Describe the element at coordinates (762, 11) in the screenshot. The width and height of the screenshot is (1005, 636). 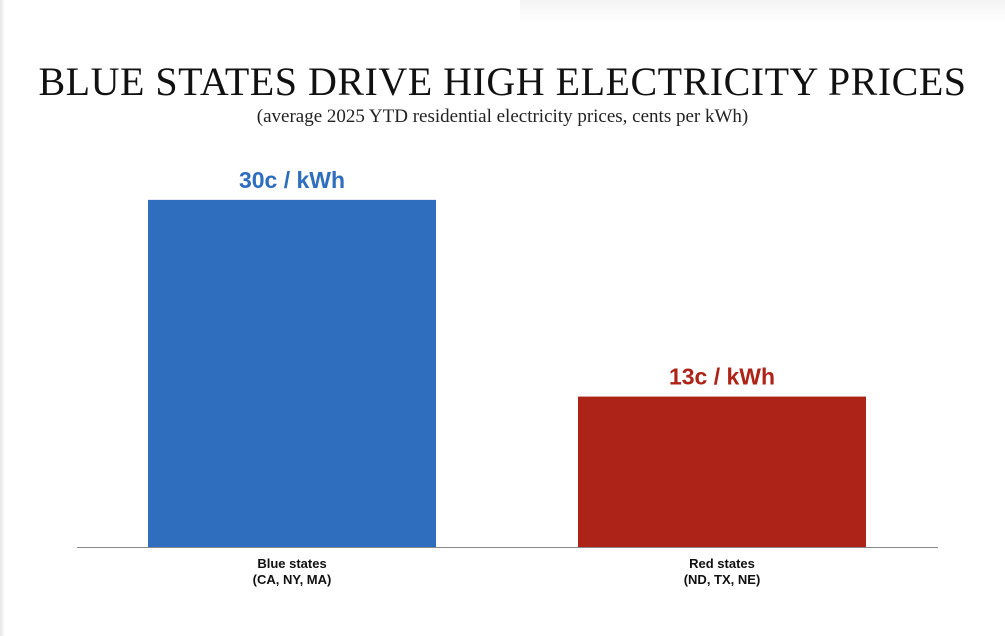
I see `page-top-shadow` at that location.